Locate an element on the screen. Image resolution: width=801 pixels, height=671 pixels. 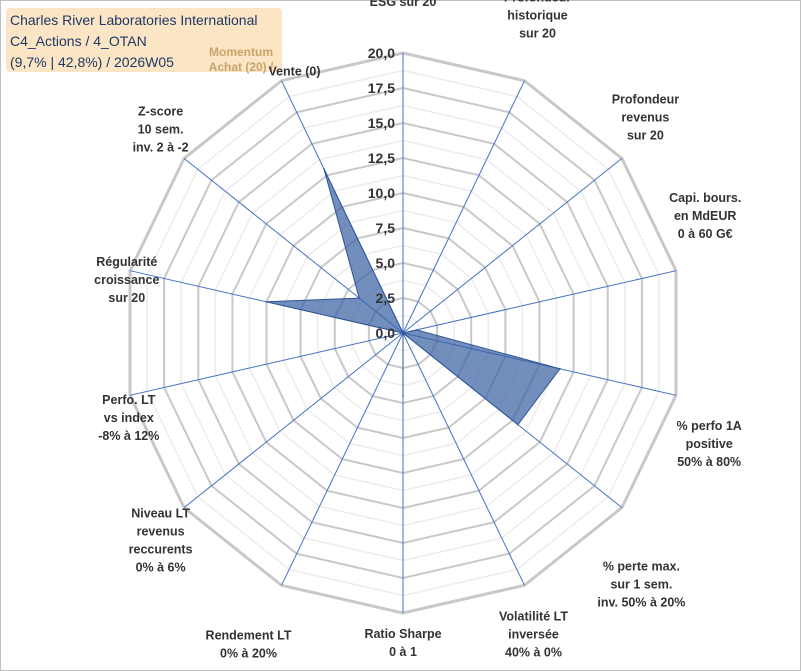
axis-label-13: Vente (0) is located at coordinates (294, 72).